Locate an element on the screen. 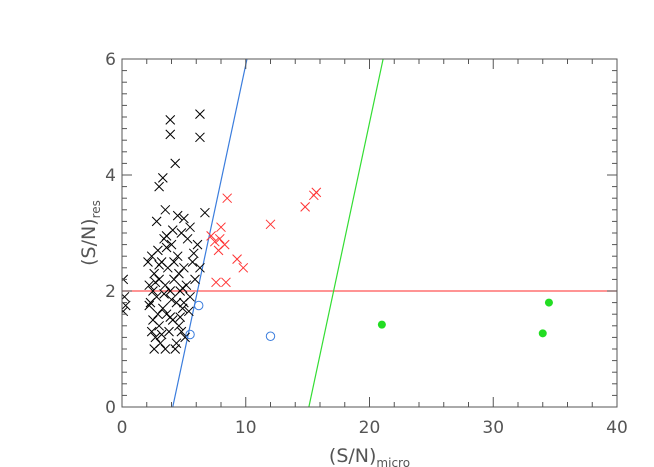  x-axis-label-main: (S/N) is located at coordinates (353, 456).